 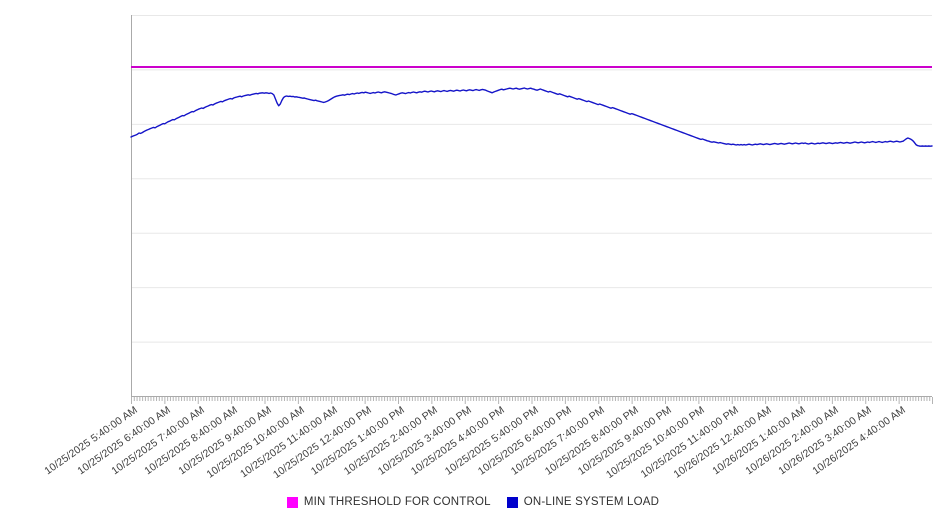 I want to click on legend-label-min-threshold: MIN THRESHOLD FOR CONTROL, so click(x=397, y=502).